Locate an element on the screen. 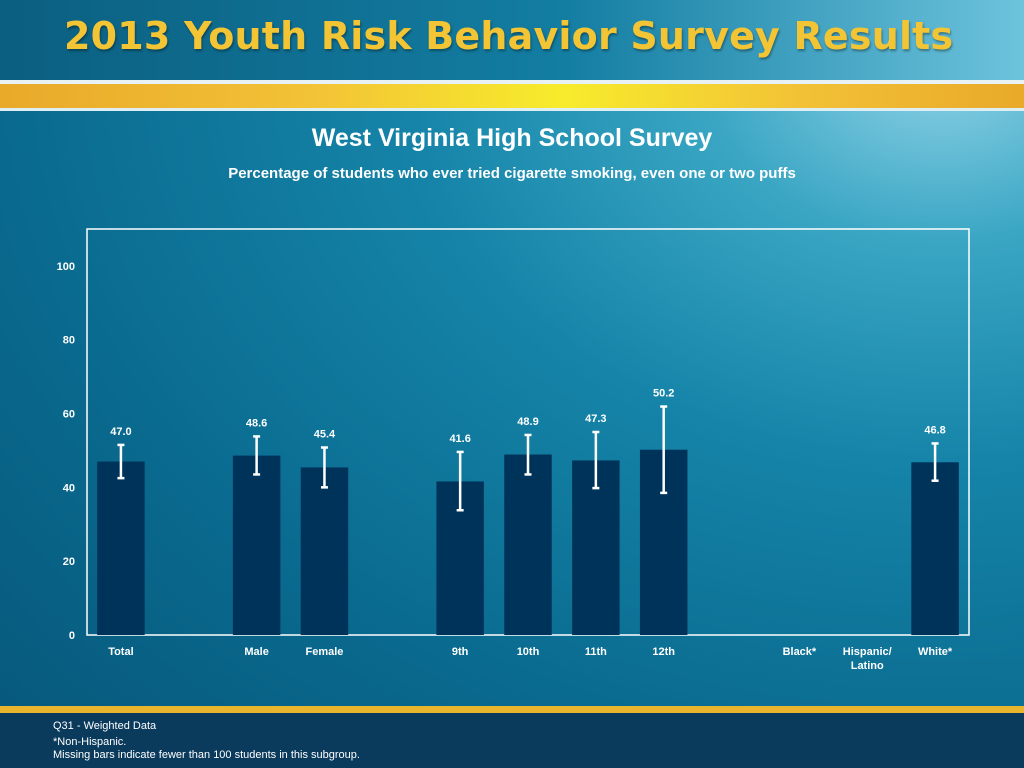  footnote-data-source: Q31 - Weighted Data is located at coordinates (105, 726).